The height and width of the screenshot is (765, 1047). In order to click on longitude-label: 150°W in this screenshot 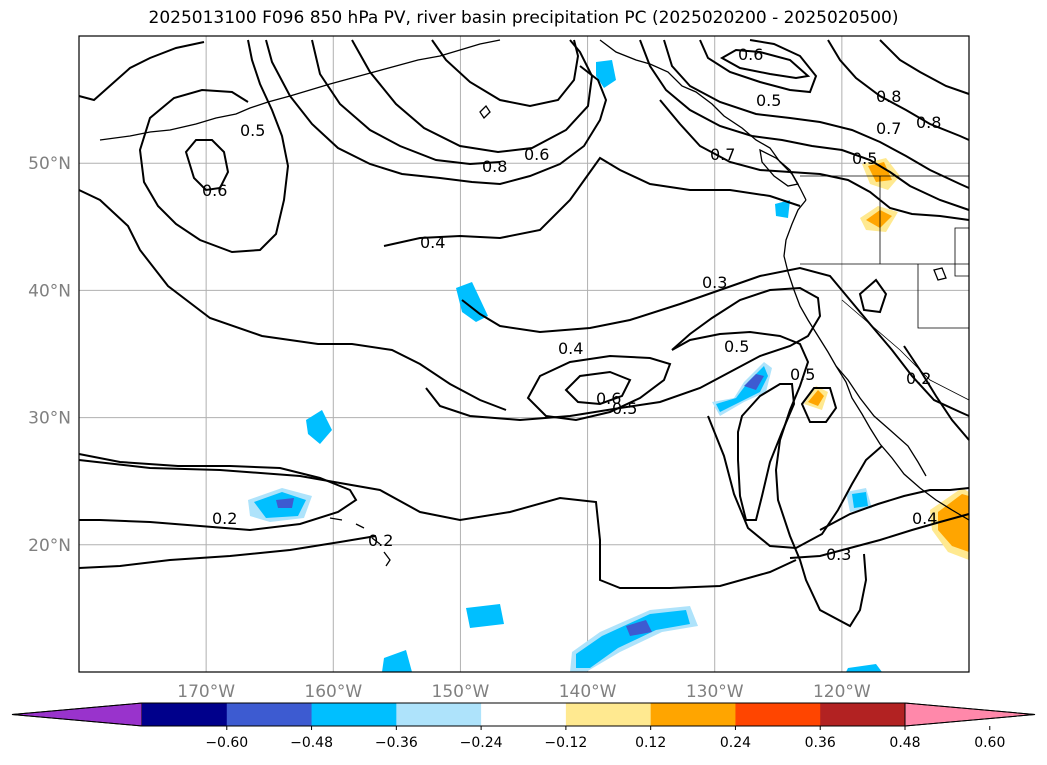, I will do `click(461, 692)`.